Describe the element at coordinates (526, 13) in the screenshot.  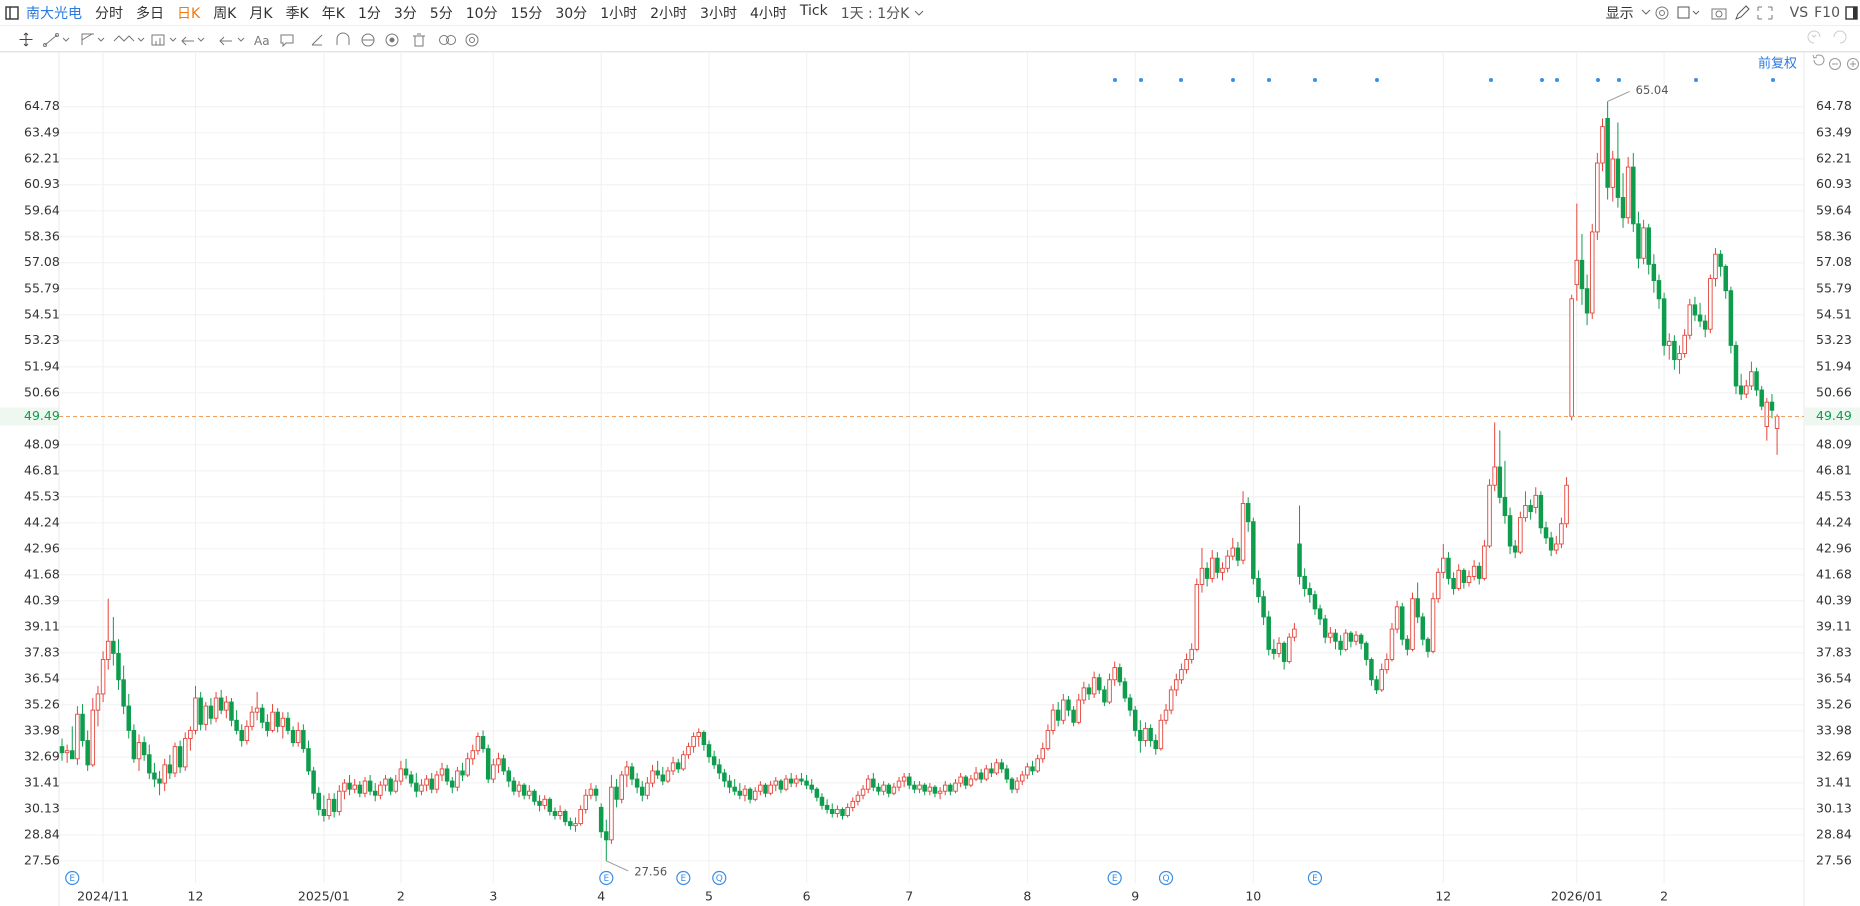
I see `period-tab: 15分` at that location.